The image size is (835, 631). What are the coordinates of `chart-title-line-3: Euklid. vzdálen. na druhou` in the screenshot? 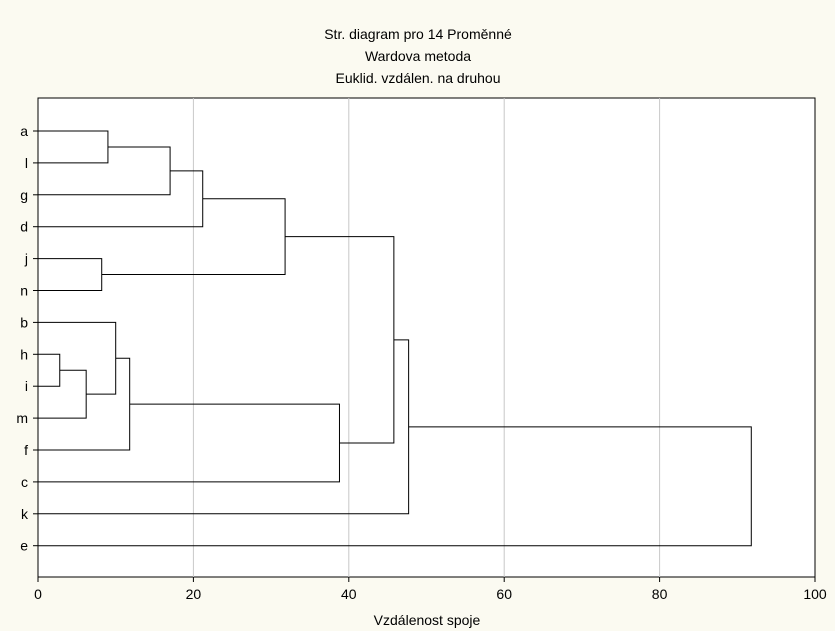 It's located at (418, 78).